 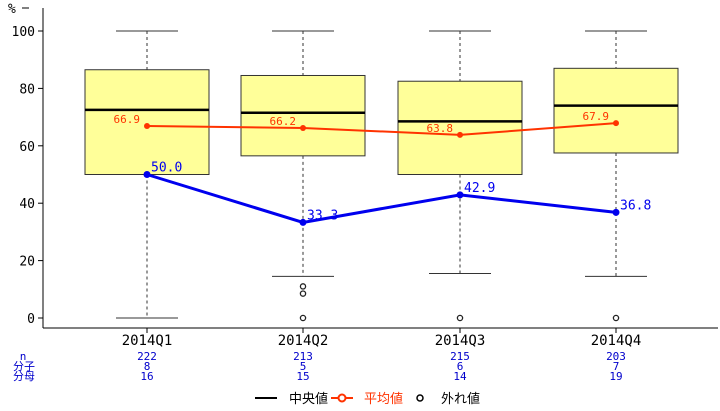 What do you see at coordinates (460, 399) in the screenshot?
I see `legend-outlier-label: 外れ値` at bounding box center [460, 399].